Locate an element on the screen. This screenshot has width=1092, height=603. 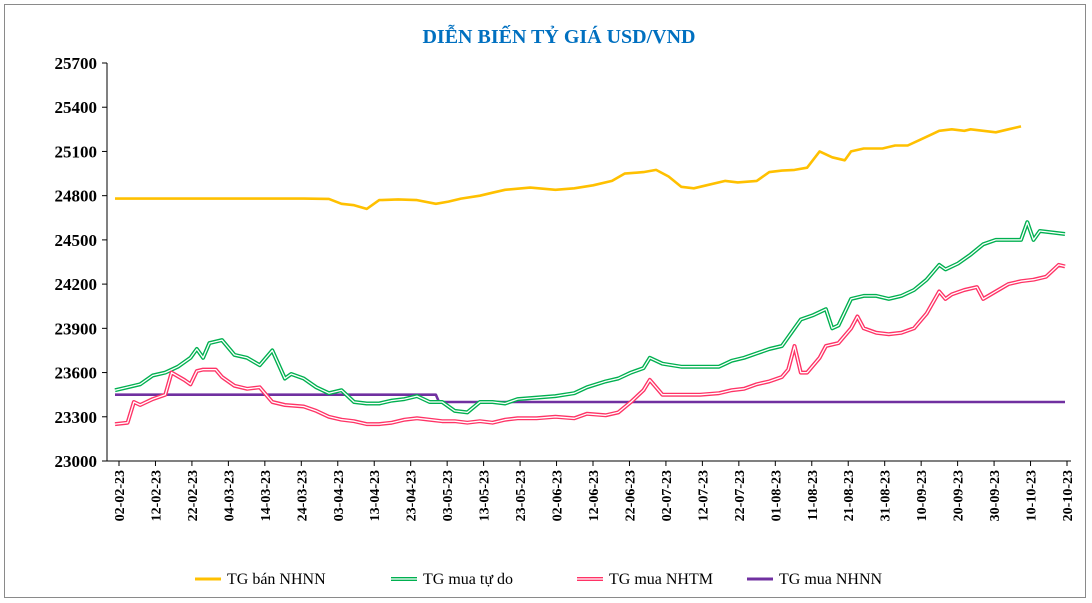
legend-label: TG mua NHTM is located at coordinates (661, 579).